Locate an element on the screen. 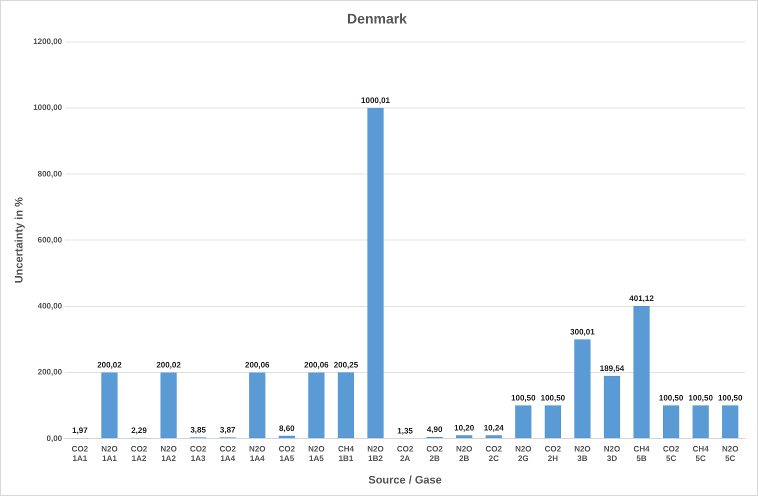 This screenshot has height=496, width=758. y-tick-label: 400,00 is located at coordinates (50, 306).